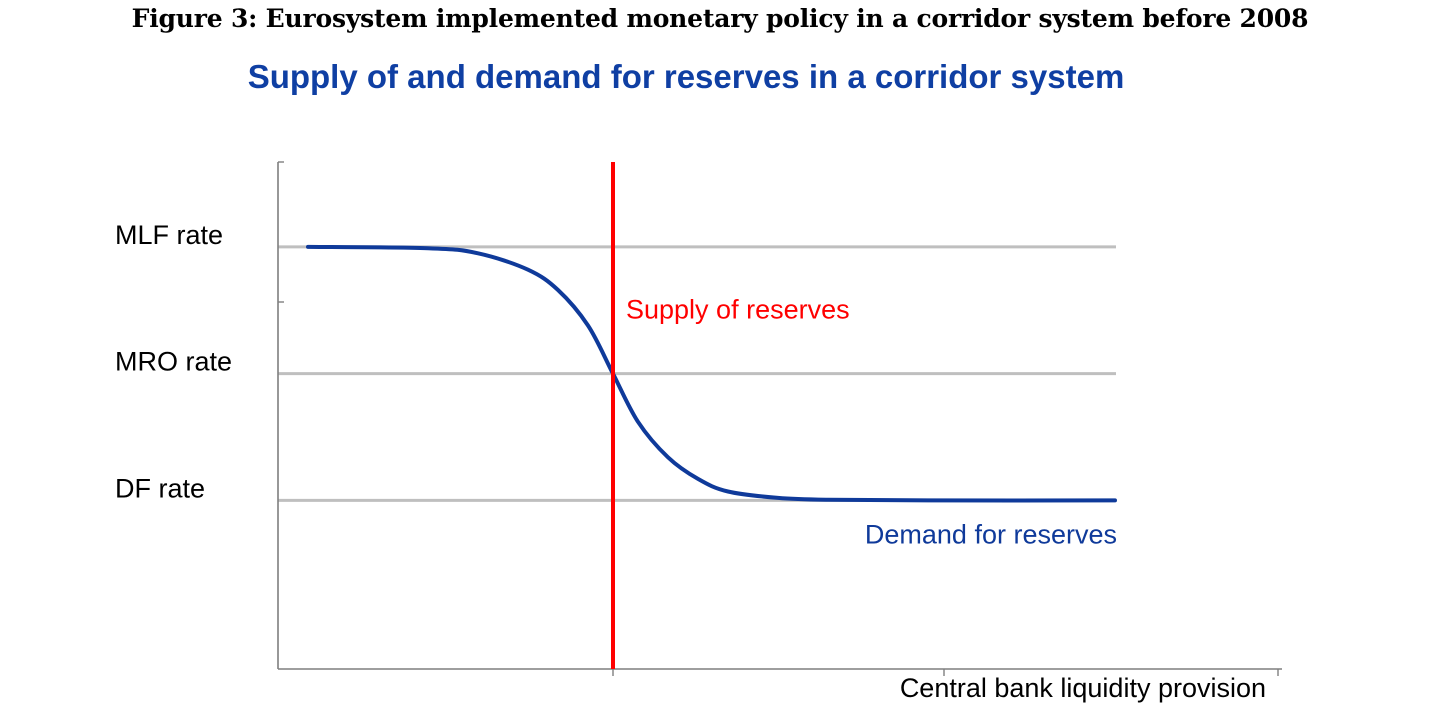 This screenshot has height=712, width=1450. Describe the element at coordinates (169, 235) in the screenshot. I see `rate-label-mlf: MLF rate` at that location.